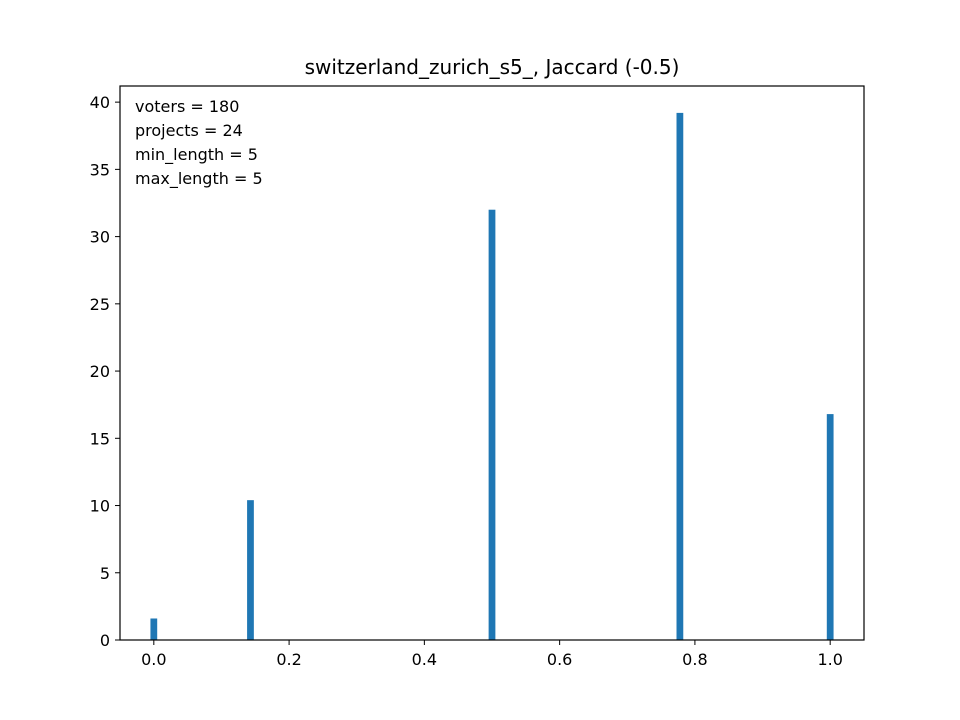 The width and height of the screenshot is (960, 720). What do you see at coordinates (105, 640) in the screenshot?
I see `y-tick-label: 0` at bounding box center [105, 640].